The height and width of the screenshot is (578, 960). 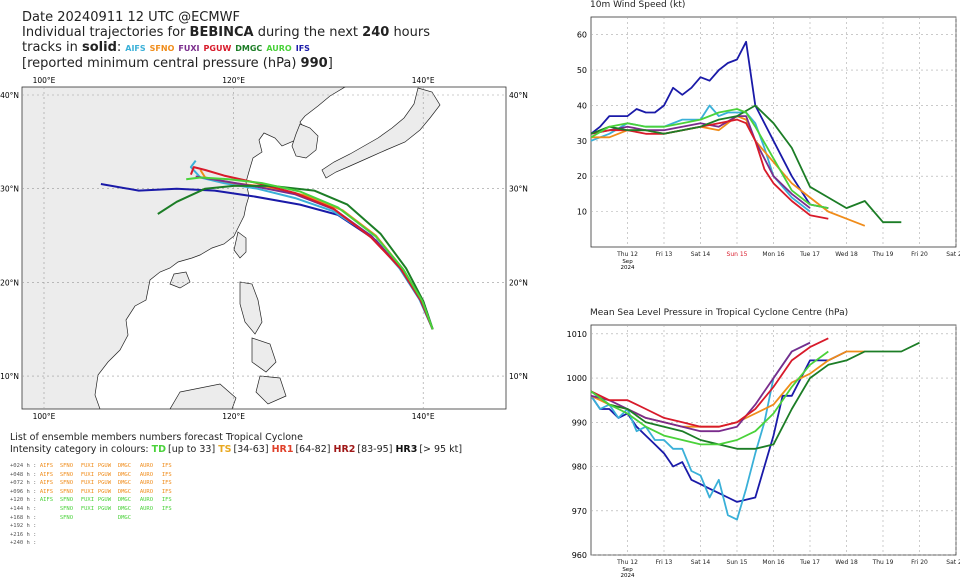 What do you see at coordinates (701, 254) in the screenshot?
I see `x-tick-label: Sat 14` at bounding box center [701, 254].